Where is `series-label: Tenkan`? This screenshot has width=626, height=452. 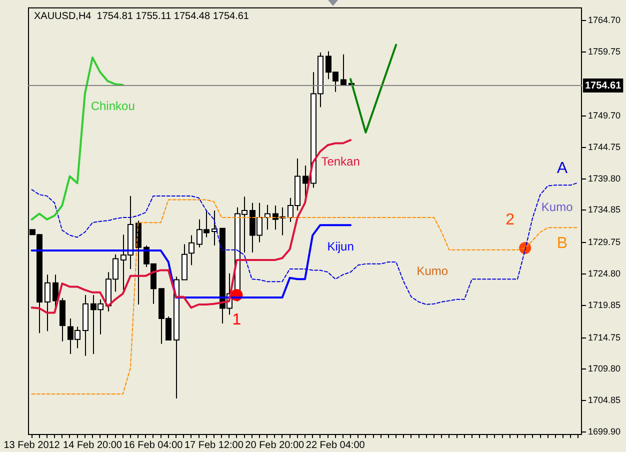
series-label: Tenkan is located at coordinates (340, 161).